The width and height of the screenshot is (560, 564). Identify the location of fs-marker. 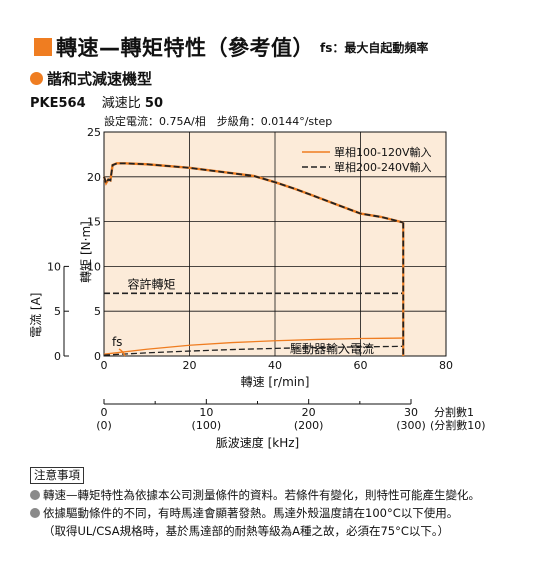
(122, 352).